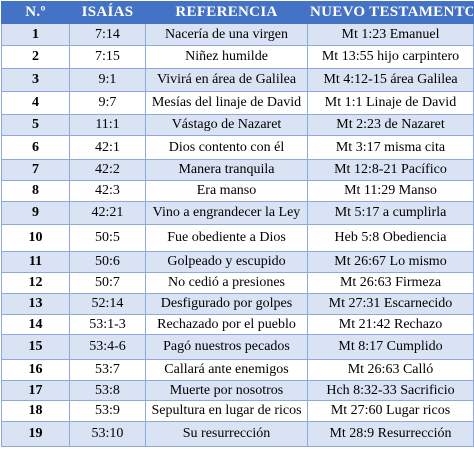 This screenshot has height=468, width=474. I want to click on cell-isaias: 42:21, so click(107, 213).